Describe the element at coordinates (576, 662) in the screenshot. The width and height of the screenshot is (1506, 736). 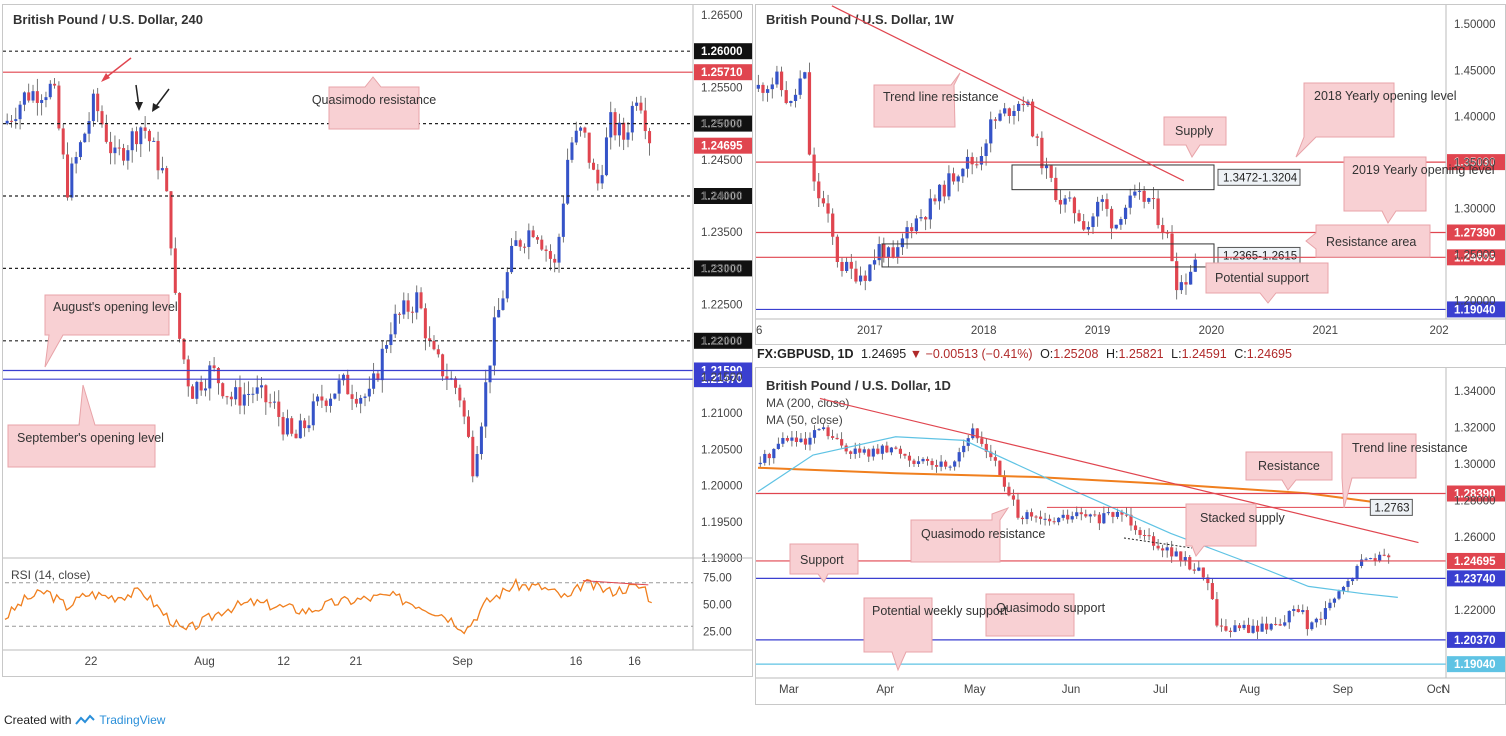
I see `time-tick-label: 16` at that location.